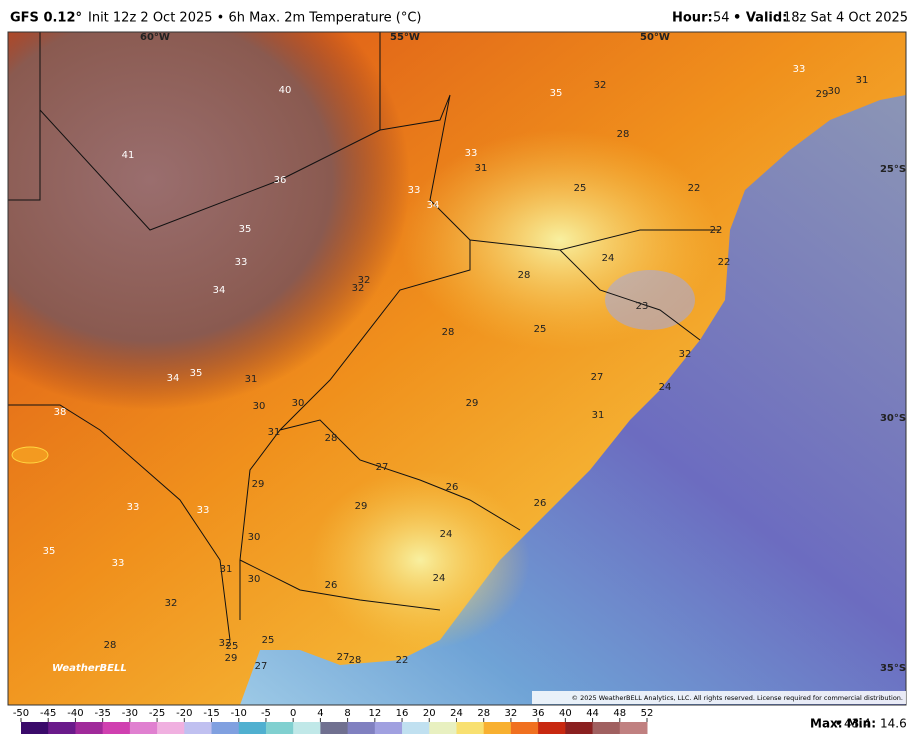  What do you see at coordinates (647, 713) in the screenshot?
I see `colorbar-tick-label: 52` at bounding box center [647, 713].